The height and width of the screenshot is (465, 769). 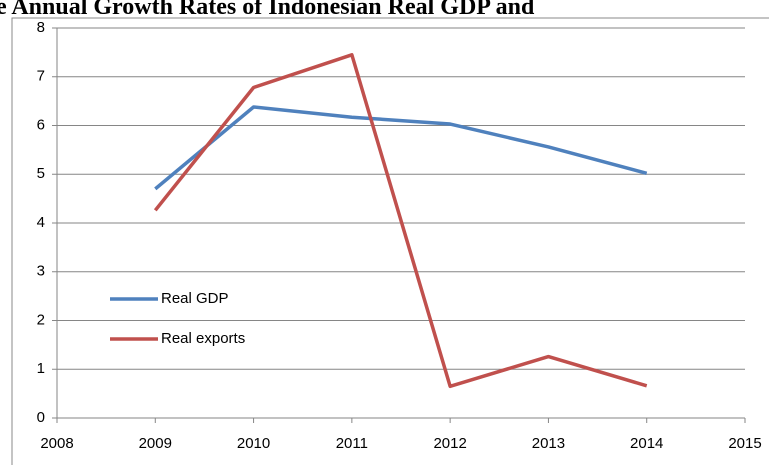 What do you see at coordinates (449, 443) in the screenshot?
I see `x-tick-label: 2012` at bounding box center [449, 443].